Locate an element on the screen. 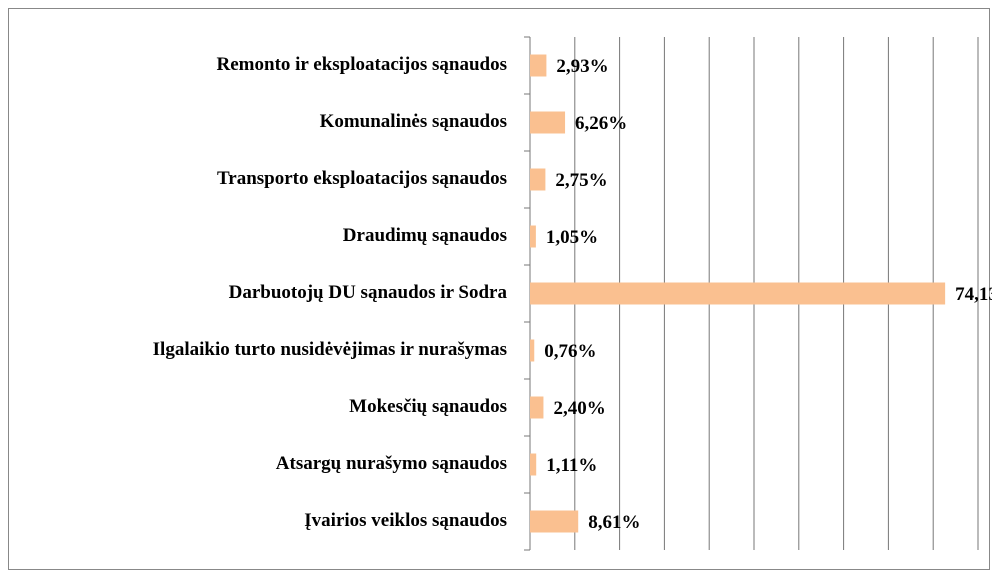 This screenshot has width=992, height=573. value-label: 2,93% is located at coordinates (582, 66).